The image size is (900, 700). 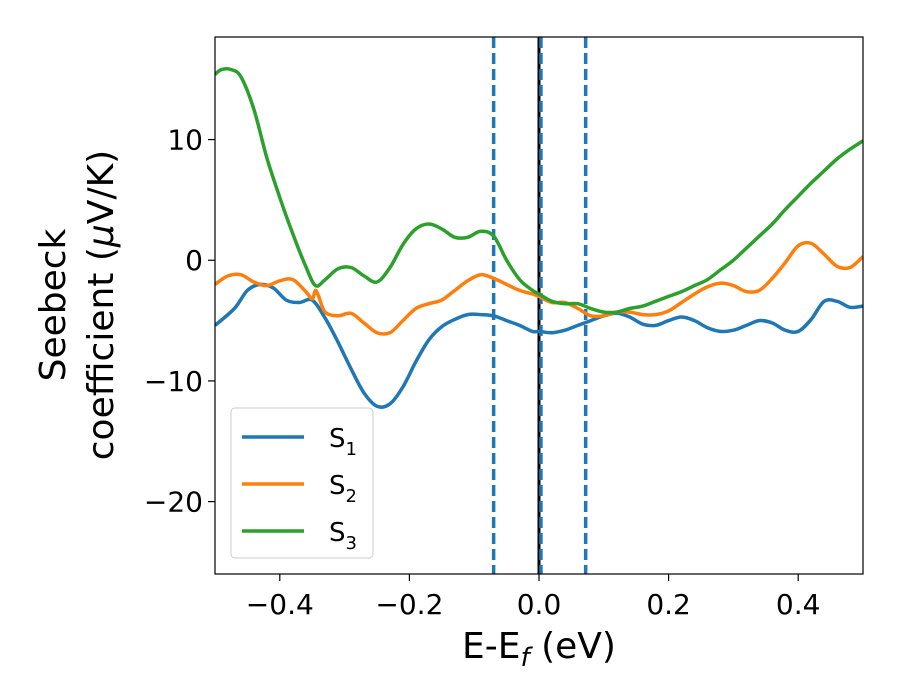 What do you see at coordinates (343, 442) in the screenshot?
I see `legend-label-s1: S1` at bounding box center [343, 442].